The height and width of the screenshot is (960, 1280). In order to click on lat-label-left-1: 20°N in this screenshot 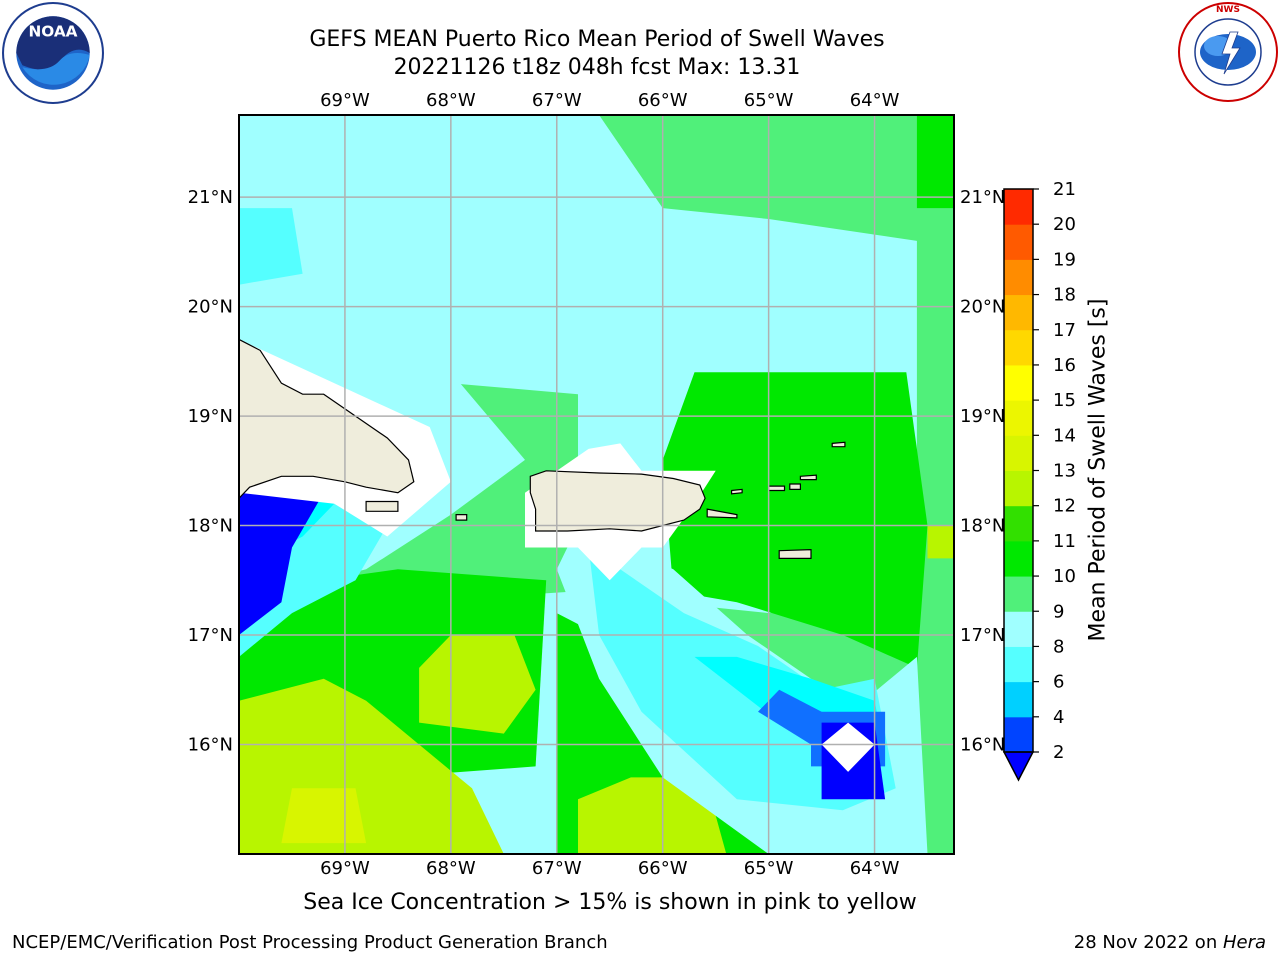, I will do `click(210, 307)`.